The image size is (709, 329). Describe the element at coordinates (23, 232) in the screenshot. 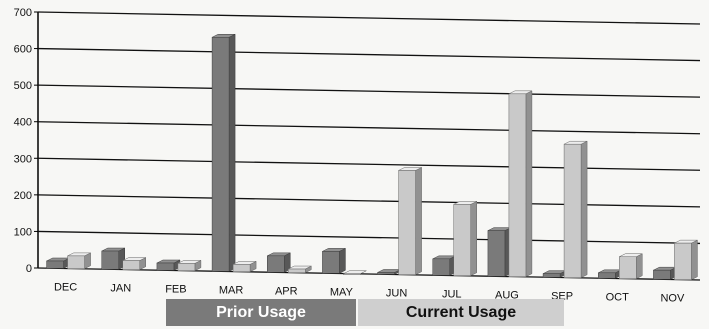

I see `y-tick-label: 100` at that location.